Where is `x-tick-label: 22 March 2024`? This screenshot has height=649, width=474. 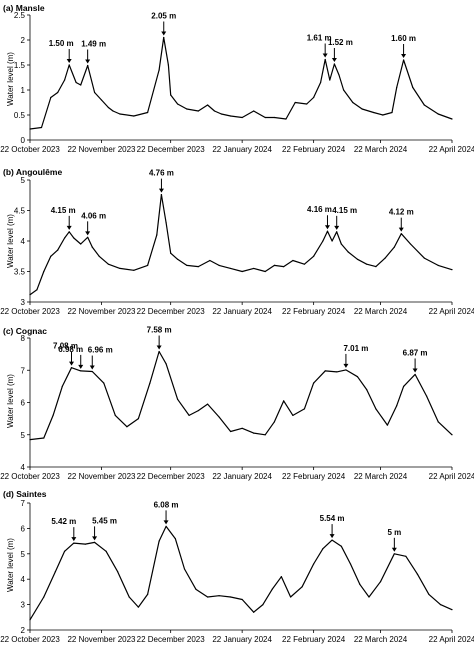
x-tick-label: 22 March 2024 is located at coordinates (381, 639).